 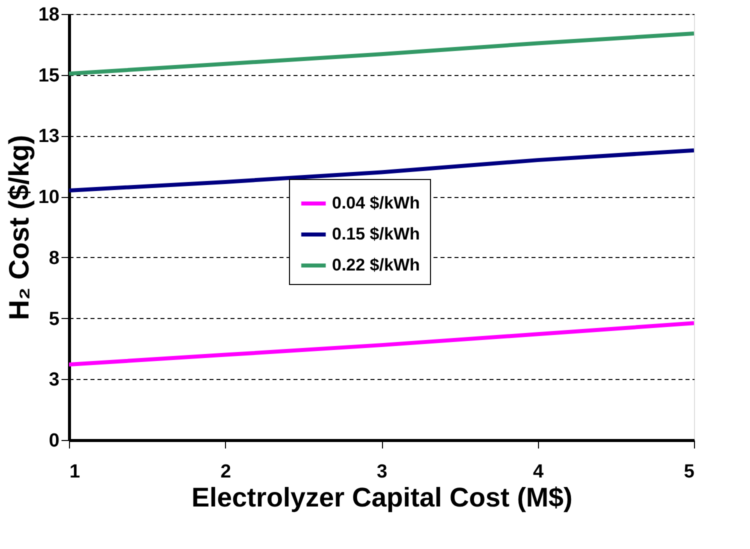 I want to click on y-tick-label: 15, so click(x=49, y=75).